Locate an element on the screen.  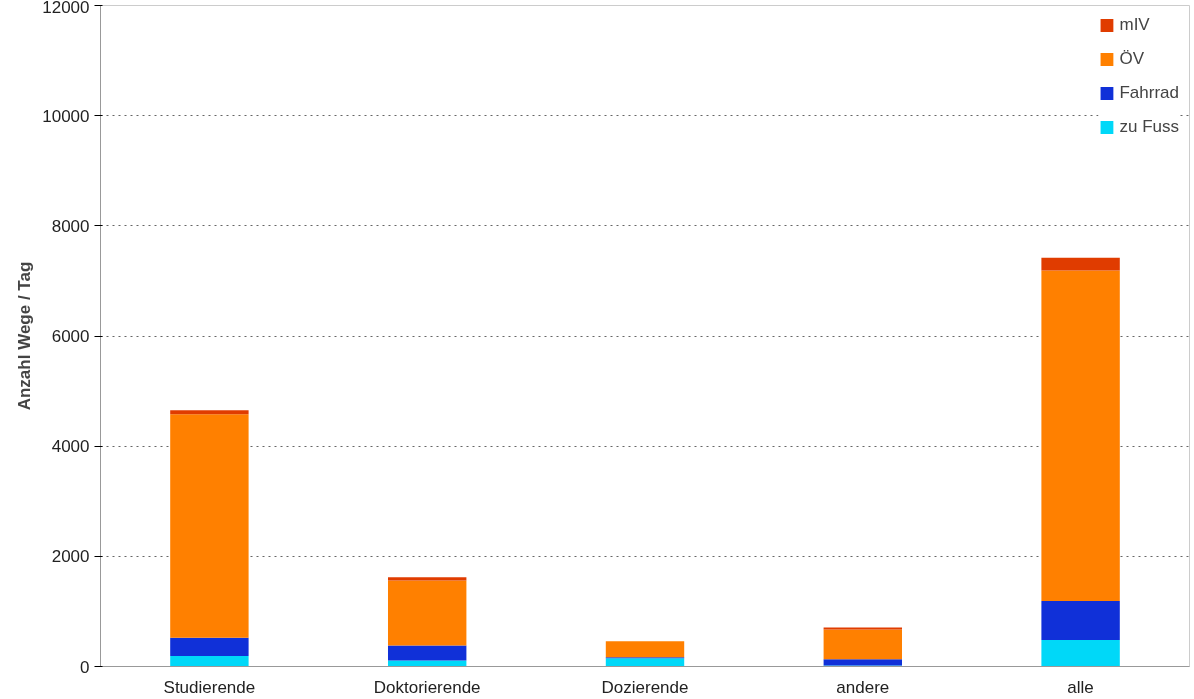
y-tick-label: 2000 is located at coordinates (70, 557).